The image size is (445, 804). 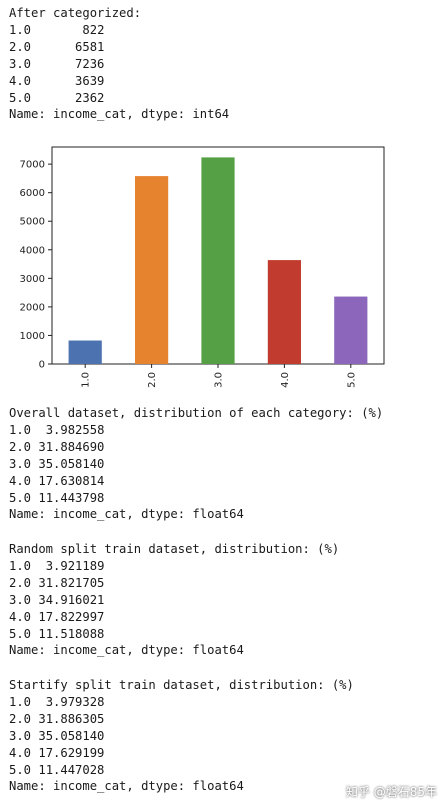 What do you see at coordinates (285, 380) in the screenshot?
I see `x-tick-label: 4.0` at bounding box center [285, 380].